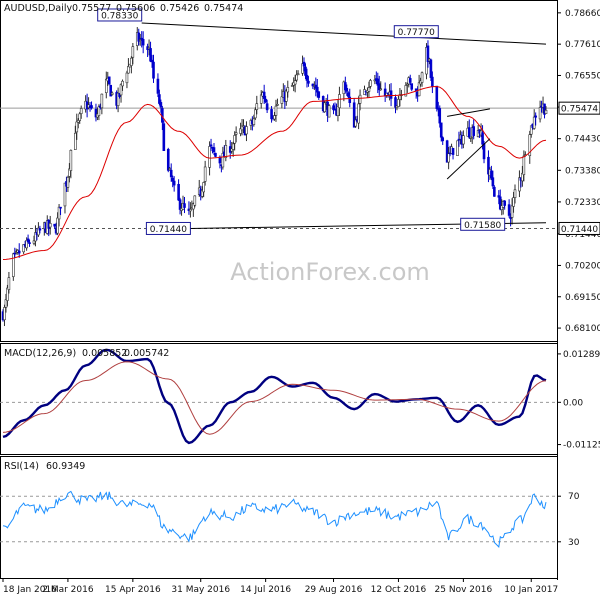 This screenshot has height=604, width=600. What do you see at coordinates (168, 230) in the screenshot?
I see `price-annotation-label: 0.71440` at bounding box center [168, 230].